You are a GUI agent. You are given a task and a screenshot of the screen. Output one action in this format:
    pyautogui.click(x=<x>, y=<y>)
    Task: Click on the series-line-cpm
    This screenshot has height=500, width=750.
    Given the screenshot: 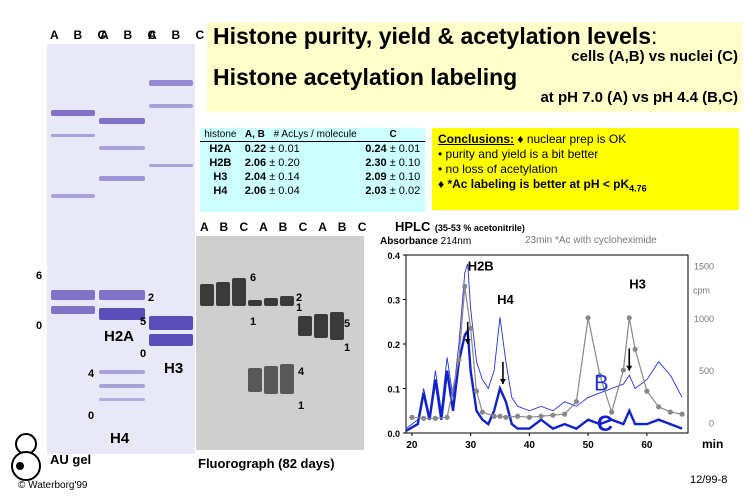 What is the action you would take?
    pyautogui.click(x=547, y=352)
    